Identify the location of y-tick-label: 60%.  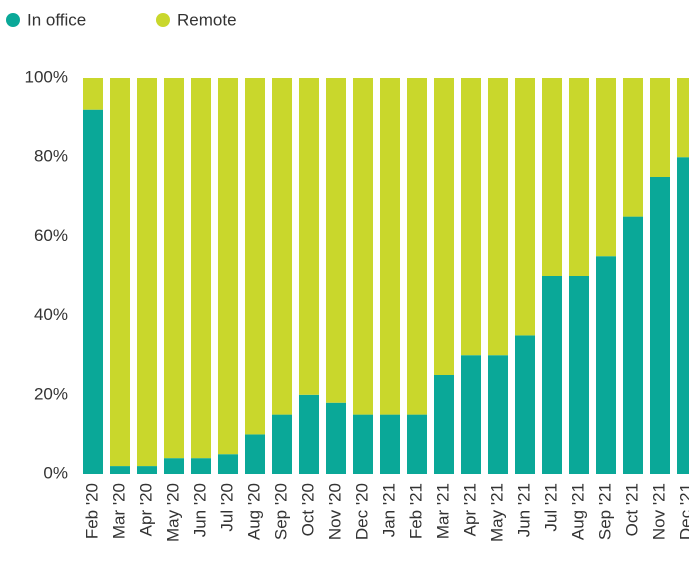
(51, 235).